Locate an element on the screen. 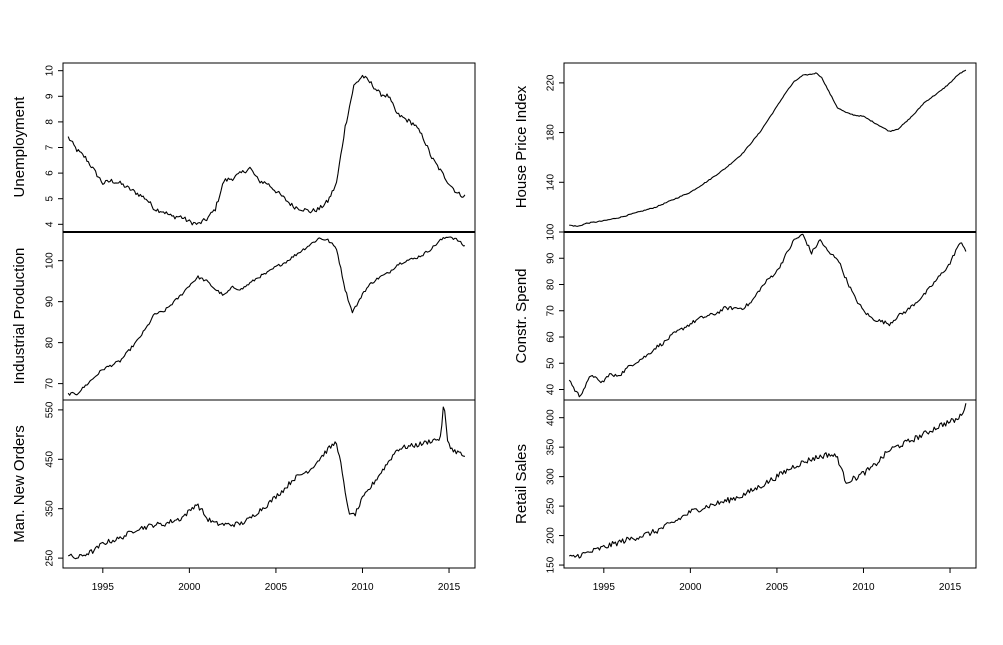 The image size is (1003, 645). y-tick-label: 180 is located at coordinates (551, 132).